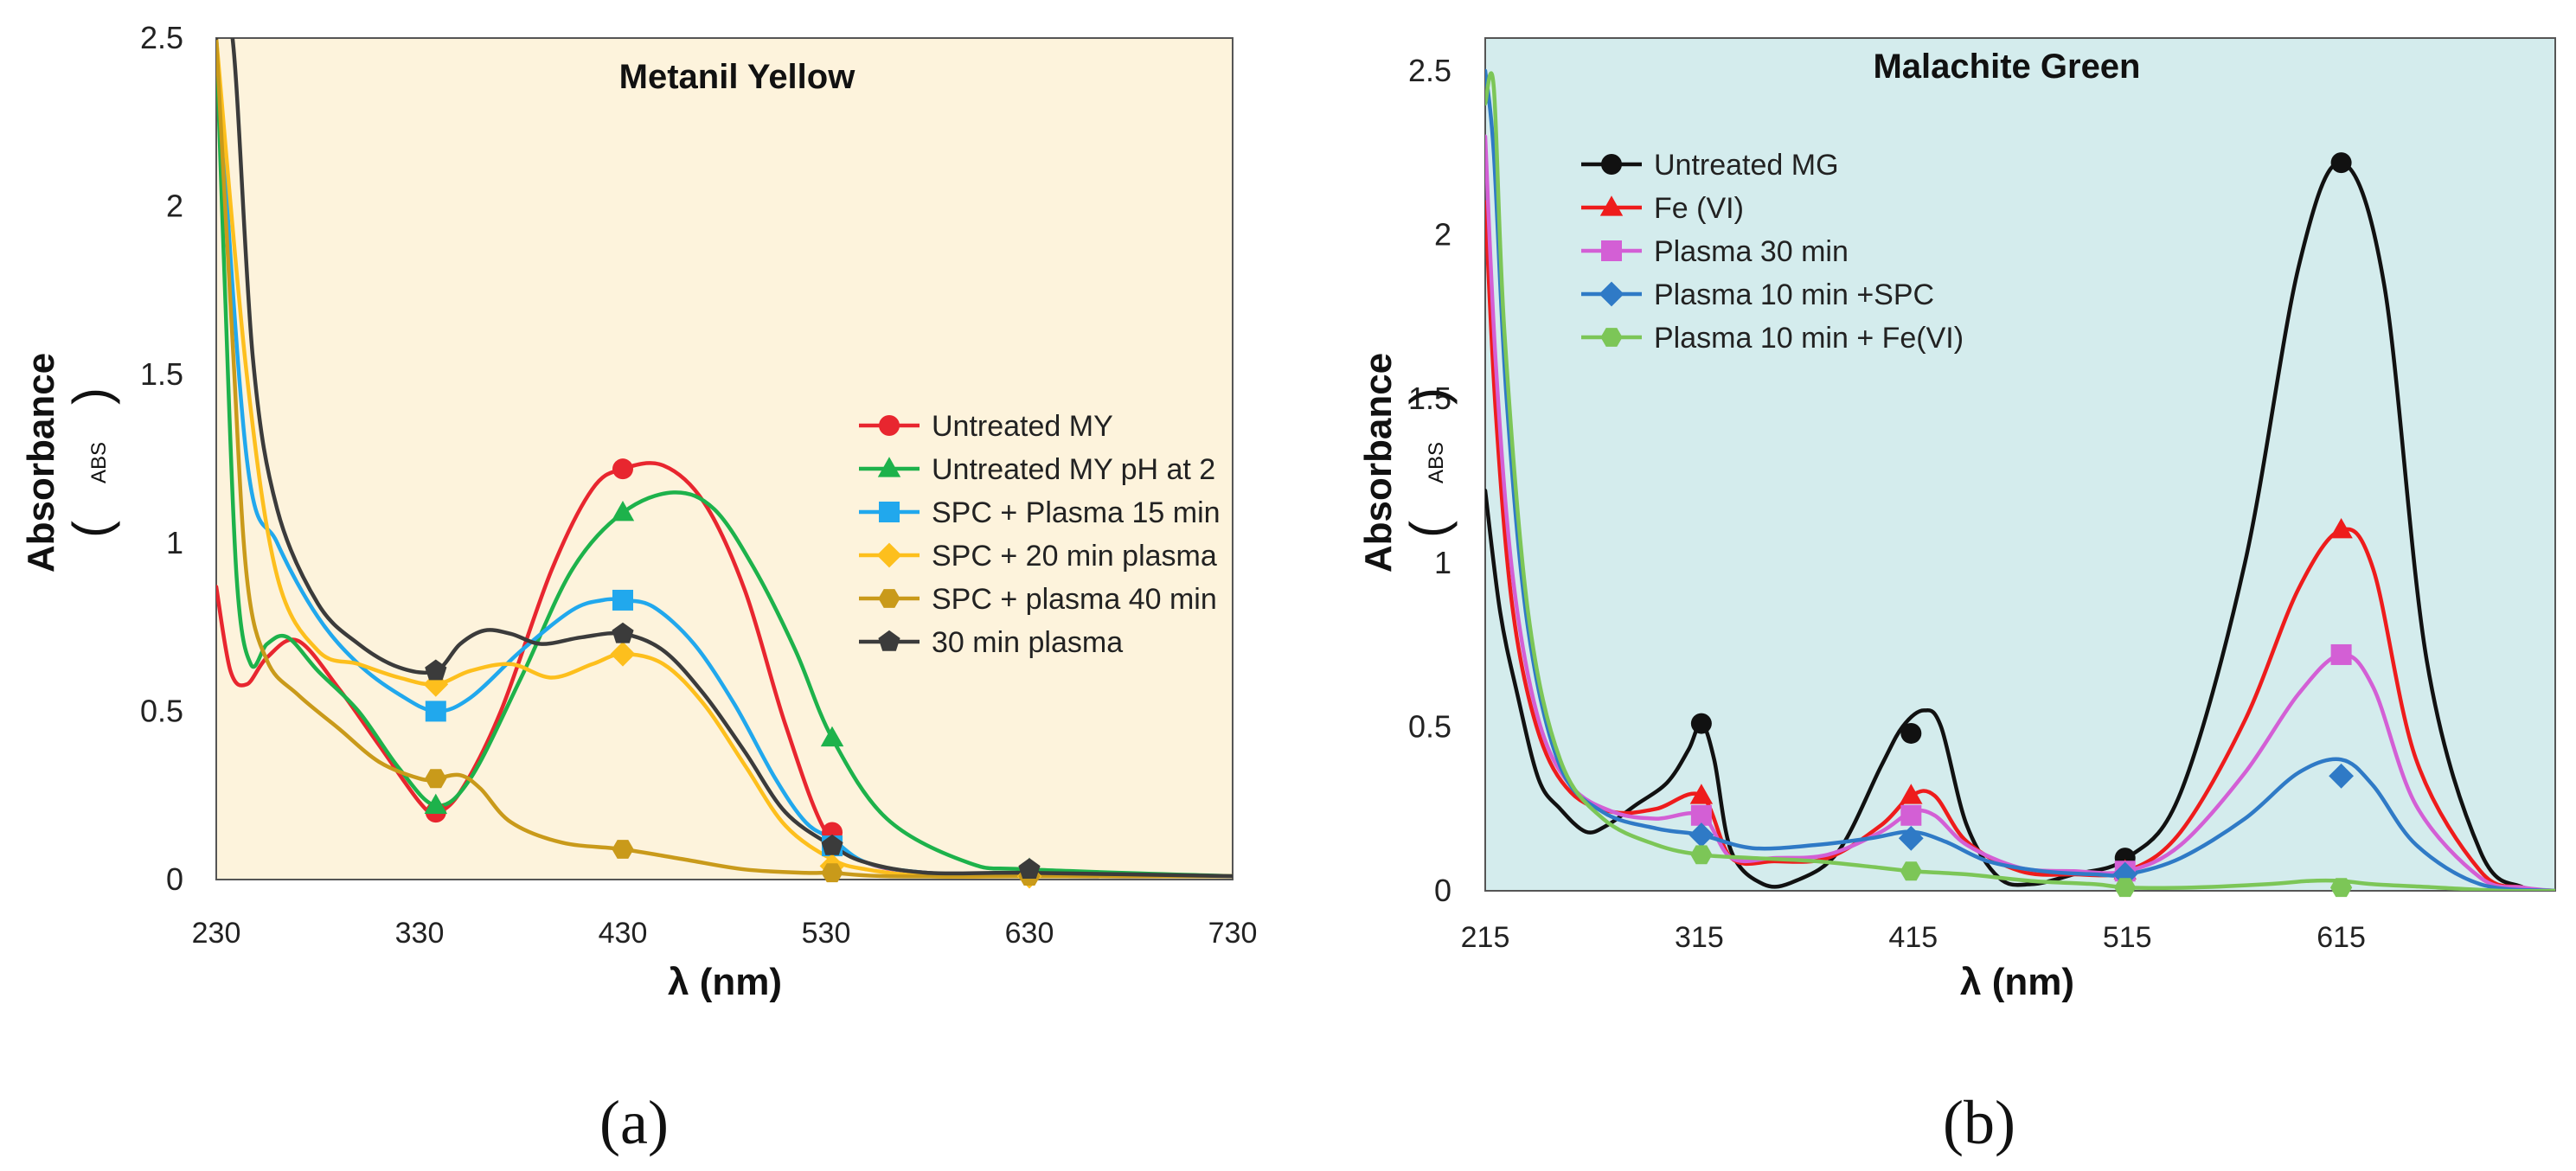 The height and width of the screenshot is (1171, 2576). What do you see at coordinates (725, 982) in the screenshot?
I see `plot-a-x-axis-title: λ (nm)` at bounding box center [725, 982].